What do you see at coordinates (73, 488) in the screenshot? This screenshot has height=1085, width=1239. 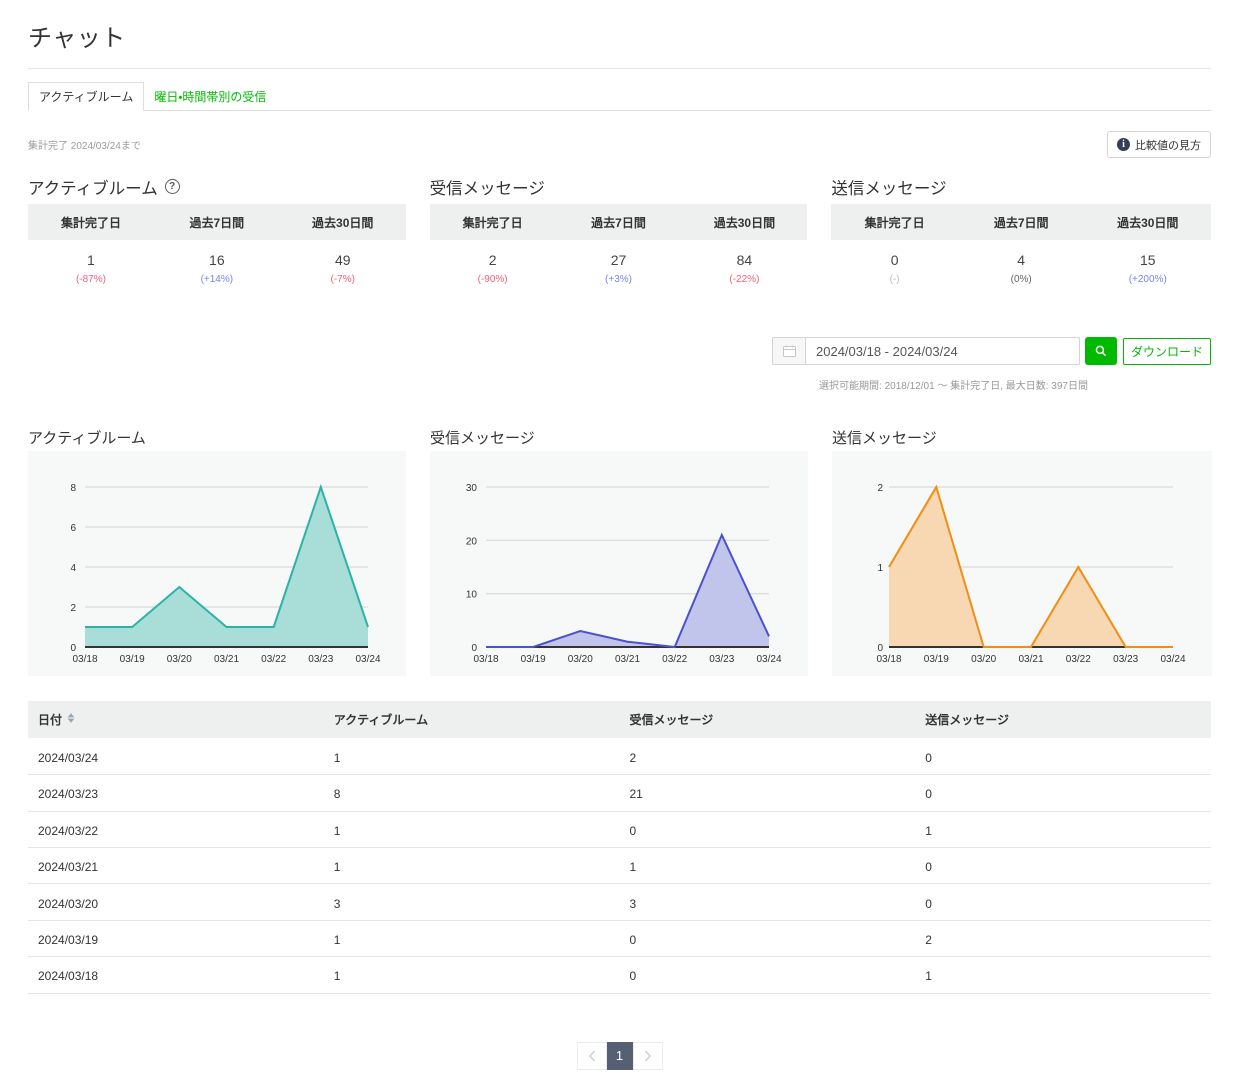 I see `svg-text: 8` at bounding box center [73, 488].